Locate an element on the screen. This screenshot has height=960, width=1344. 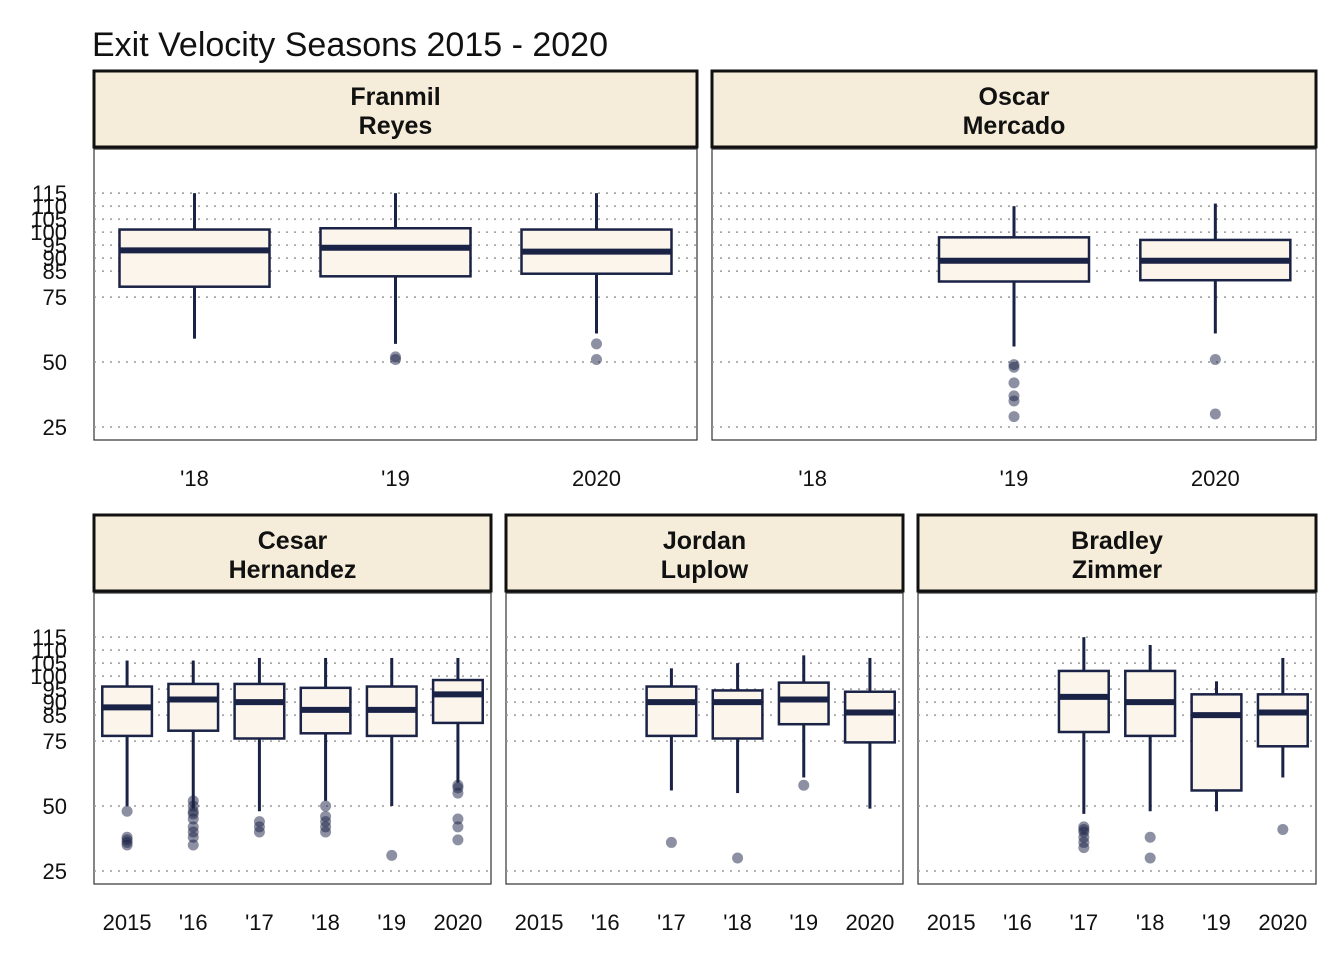
panel-title: Bradley Zimmer is located at coordinates (1117, 555).